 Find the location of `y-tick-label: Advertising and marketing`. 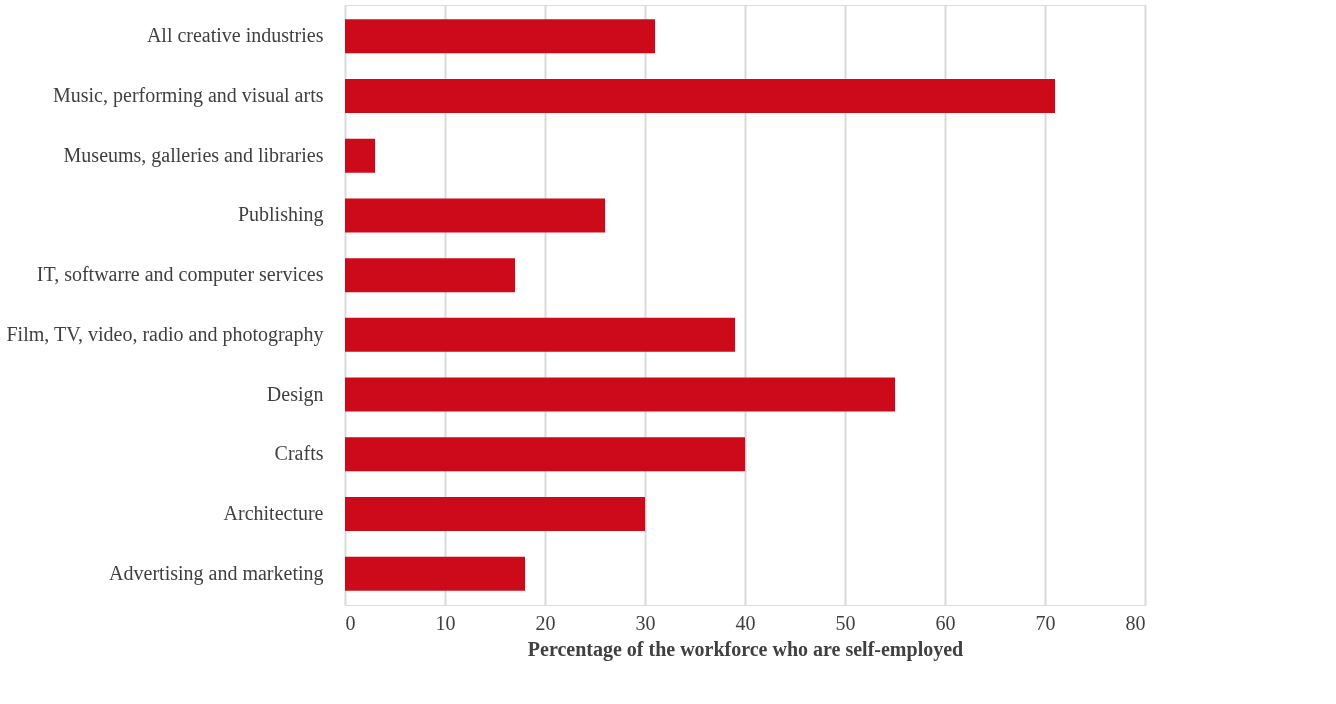

y-tick-label: Advertising and marketing is located at coordinates (216, 573).